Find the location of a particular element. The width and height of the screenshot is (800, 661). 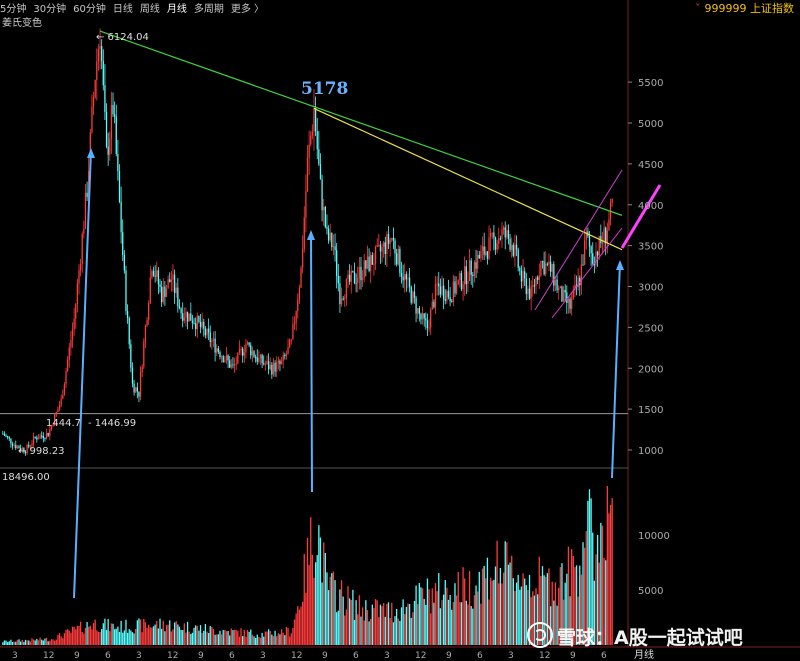

period-tab-0: 5分钟 is located at coordinates (13, 9).